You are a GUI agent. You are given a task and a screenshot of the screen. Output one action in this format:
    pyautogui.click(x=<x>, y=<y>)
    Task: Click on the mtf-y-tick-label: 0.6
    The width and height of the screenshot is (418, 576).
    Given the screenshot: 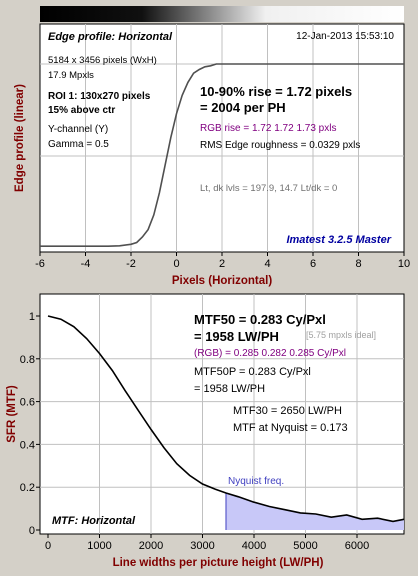 What is the action you would take?
    pyautogui.click(x=27, y=403)
    